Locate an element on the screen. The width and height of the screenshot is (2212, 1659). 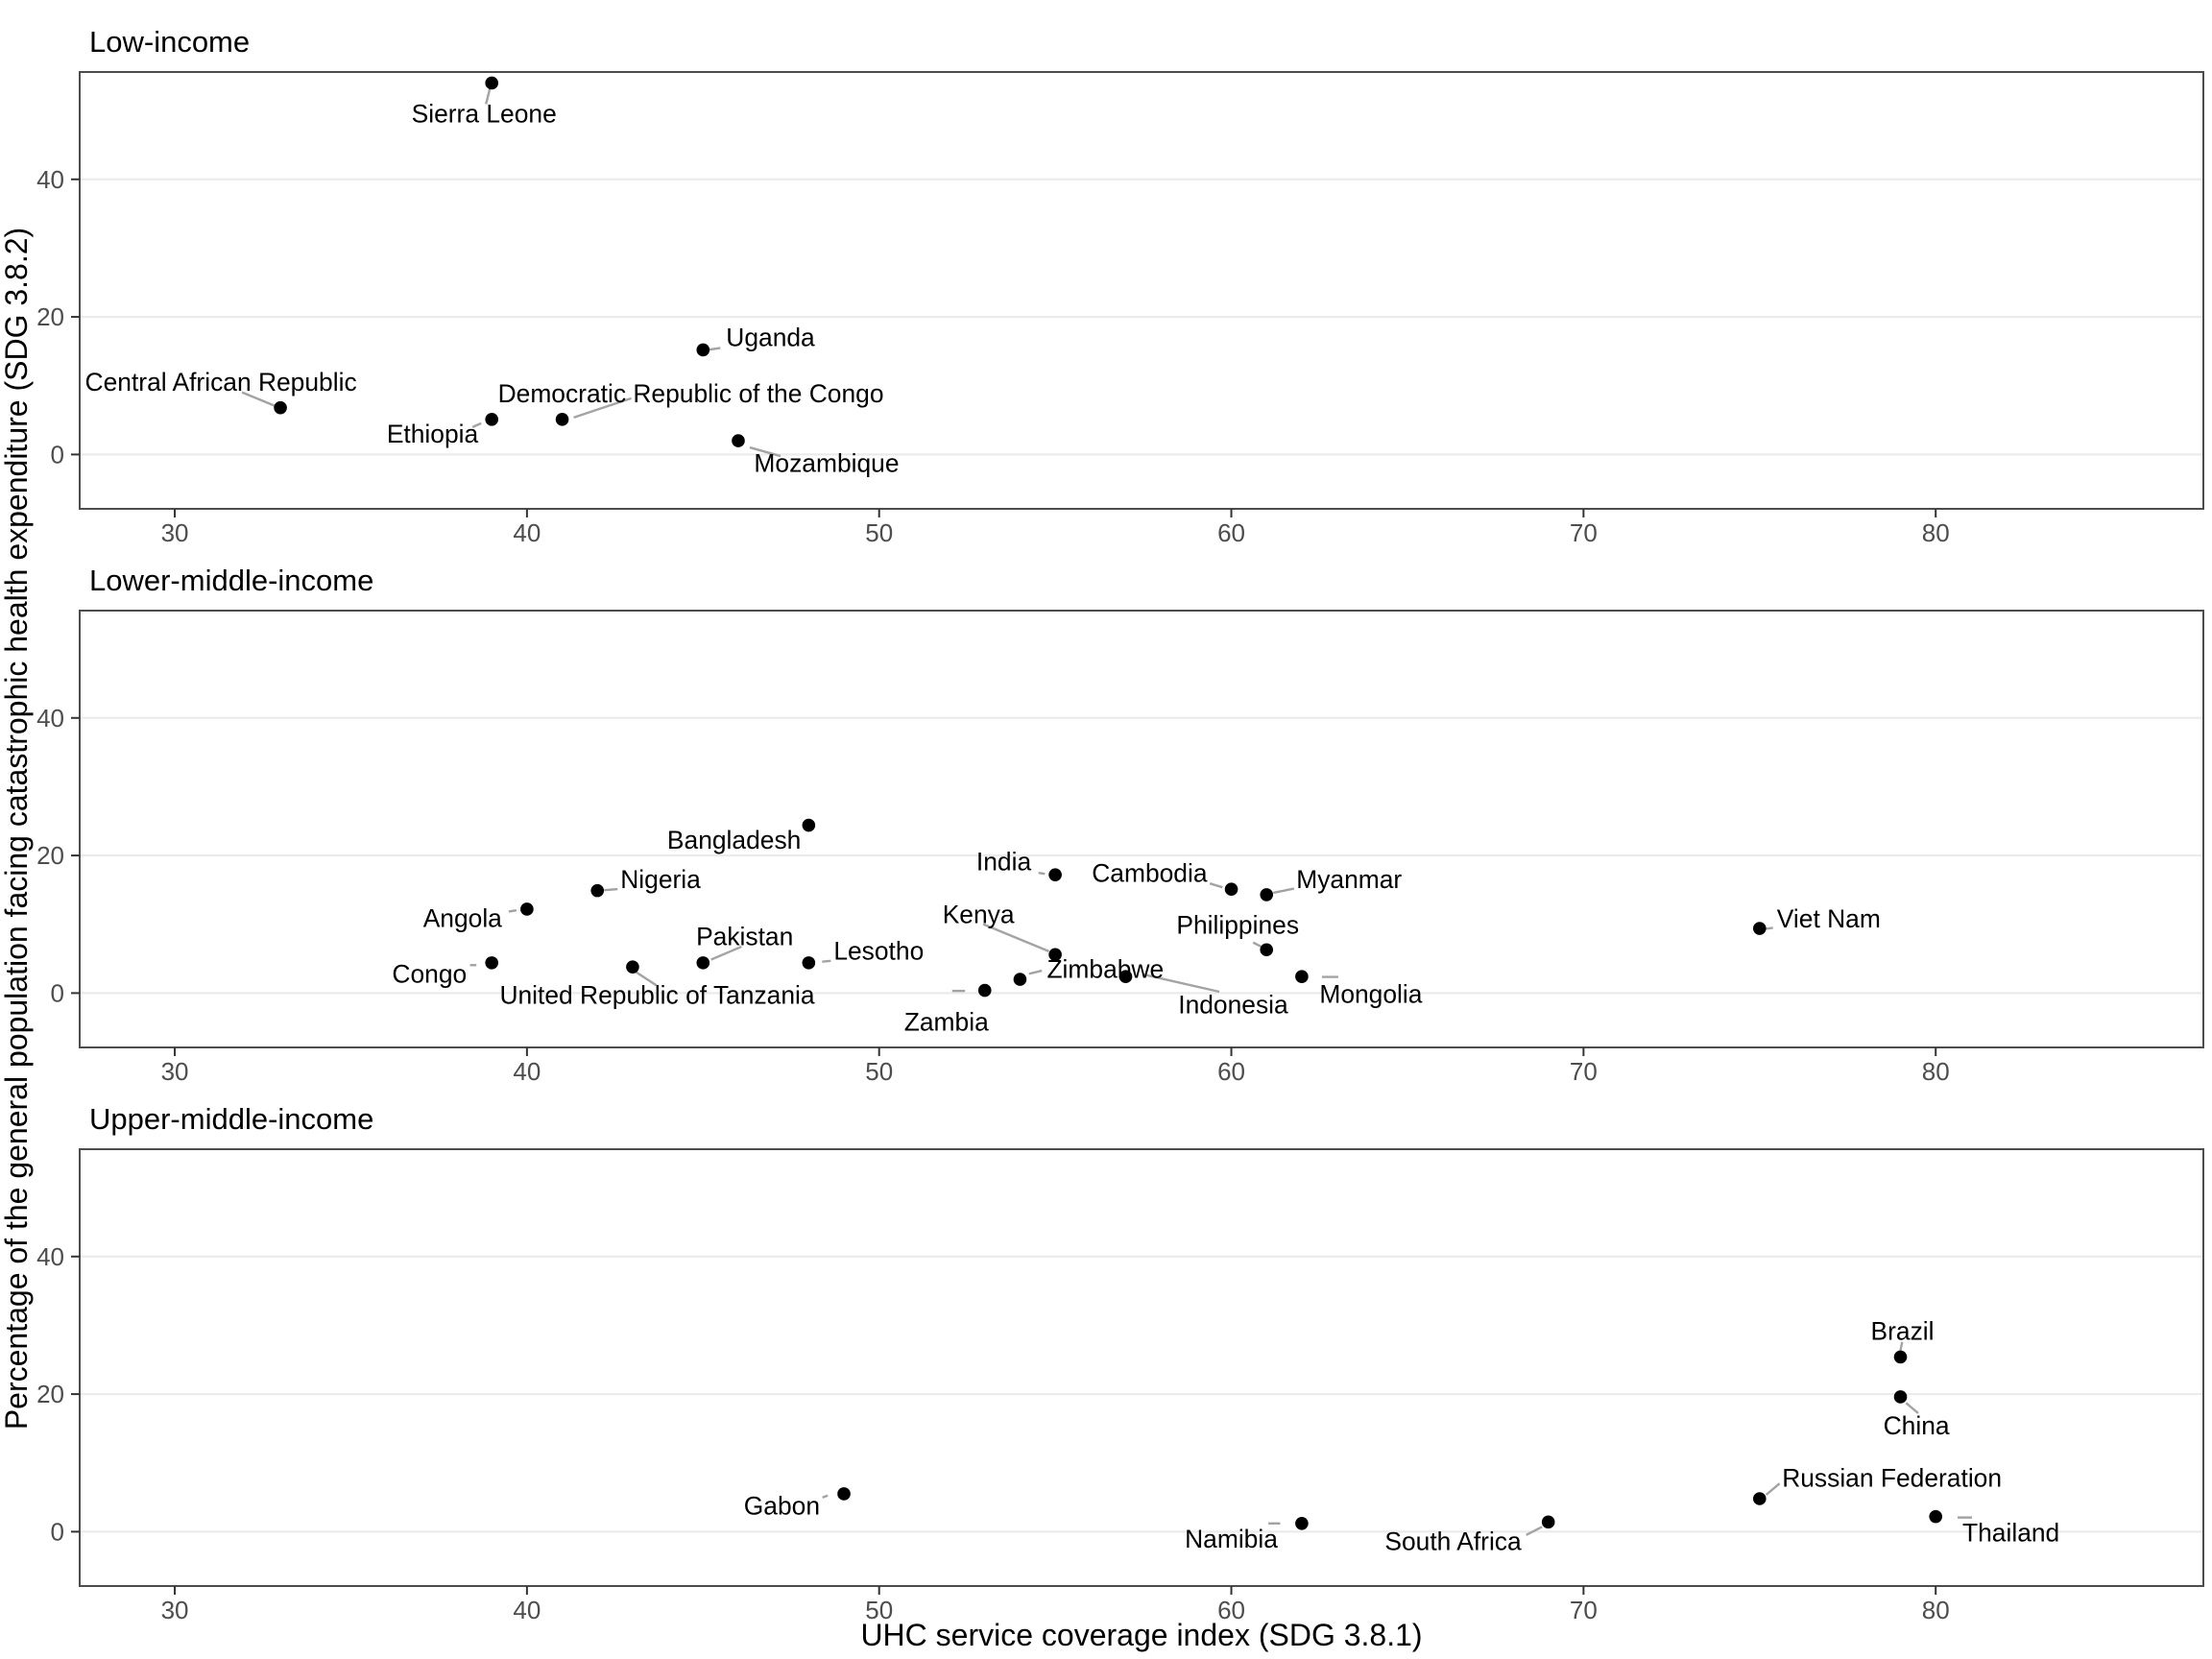
label-central-african-republic: Central African Republic is located at coordinates (221, 383).